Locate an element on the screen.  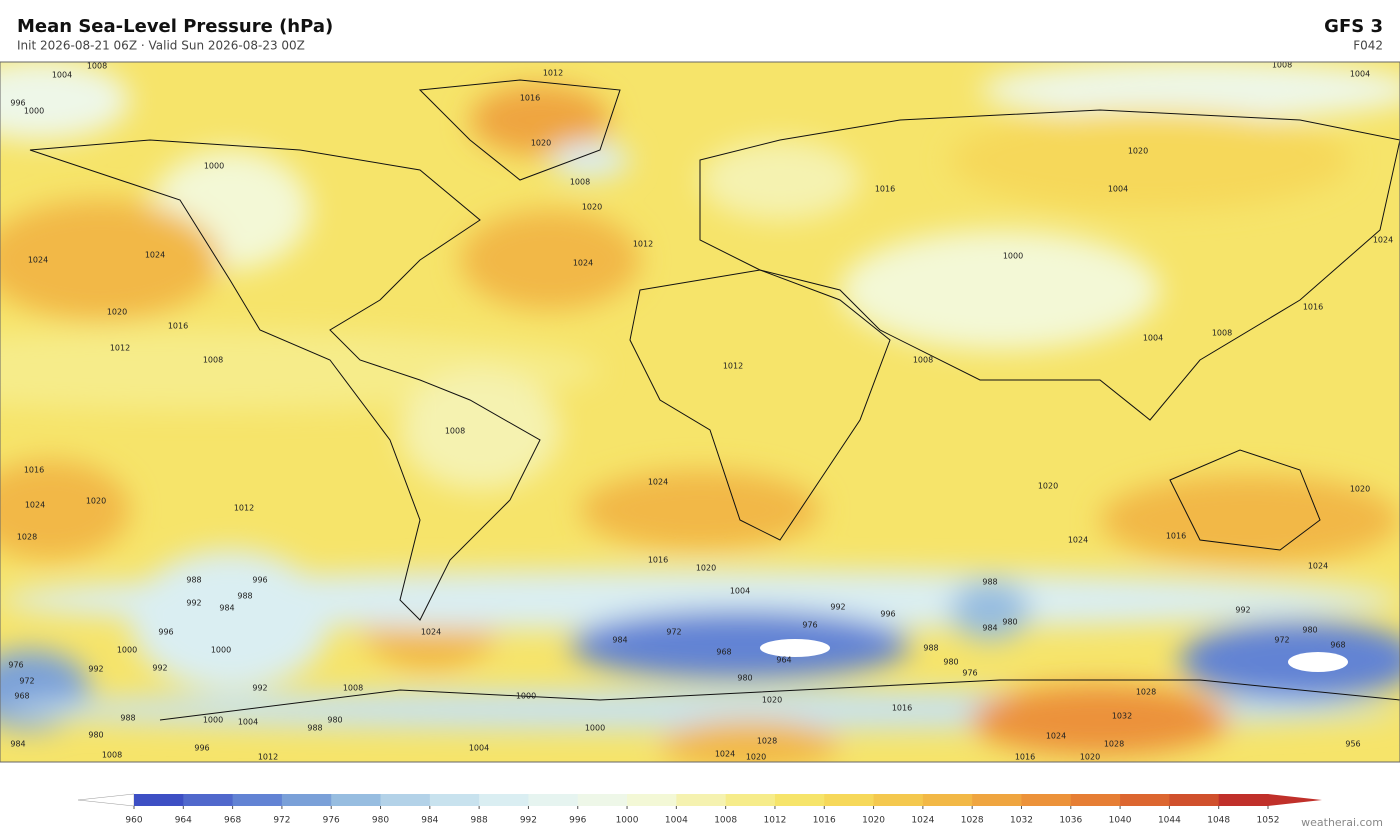
colorbar-tick-label: 1040 is located at coordinates (1120, 821).